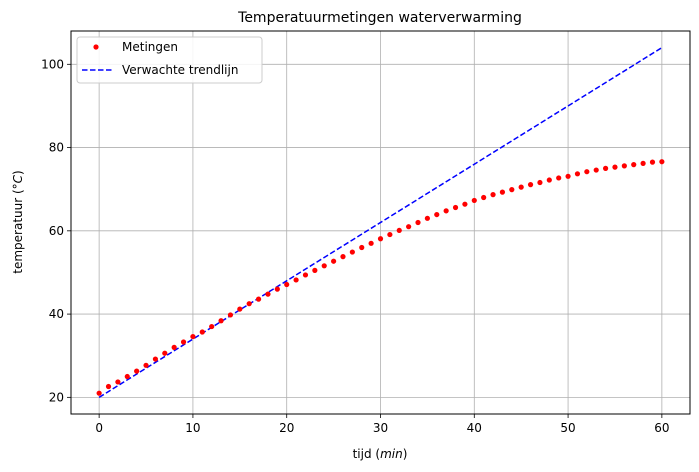  Describe the element at coordinates (180, 70) in the screenshot. I see `legend-label-trendlijn: Verwachte trendlijn` at that location.